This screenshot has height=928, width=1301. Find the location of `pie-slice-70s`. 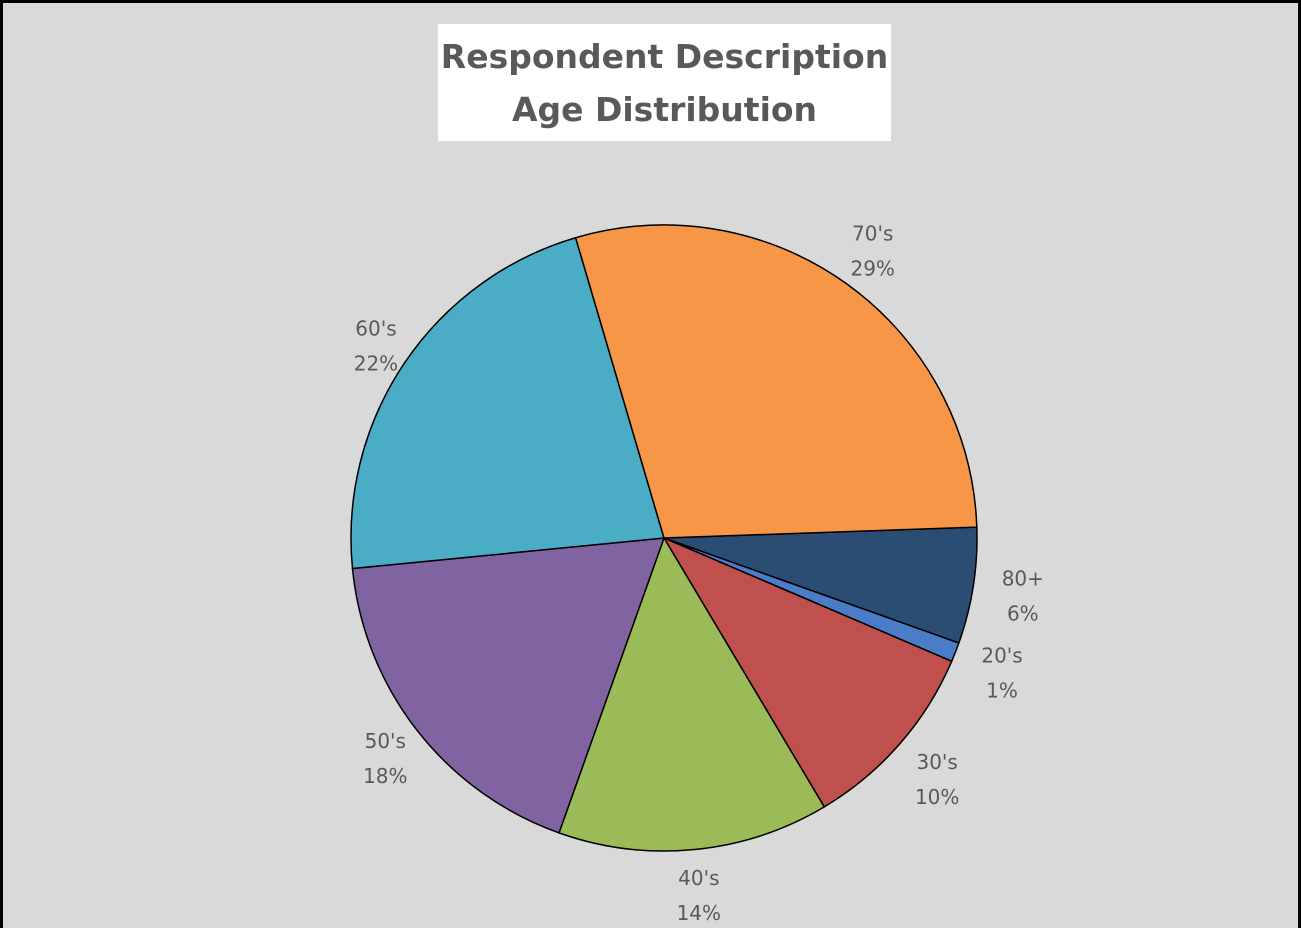

pie-slice-70s is located at coordinates (776, 381).